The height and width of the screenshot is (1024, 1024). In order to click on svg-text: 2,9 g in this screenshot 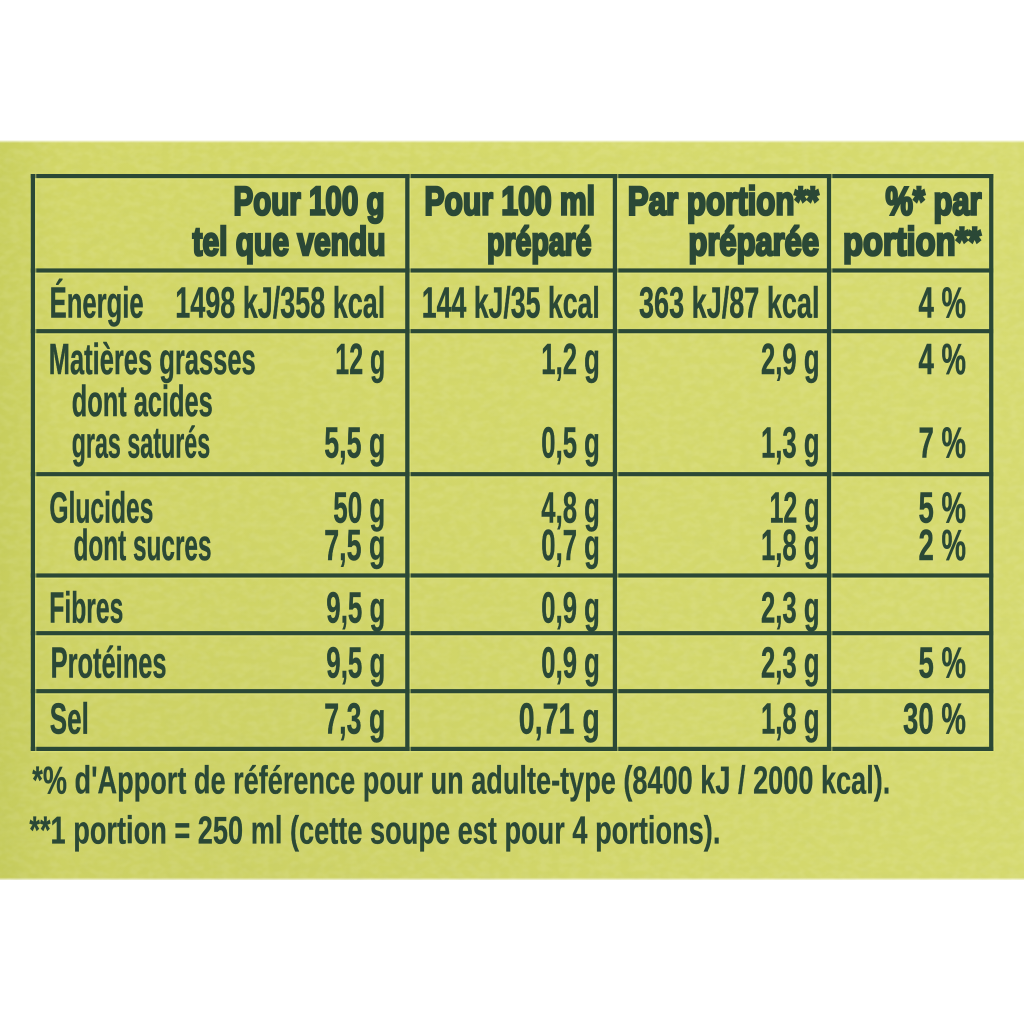, I will do `click(790, 360)`.